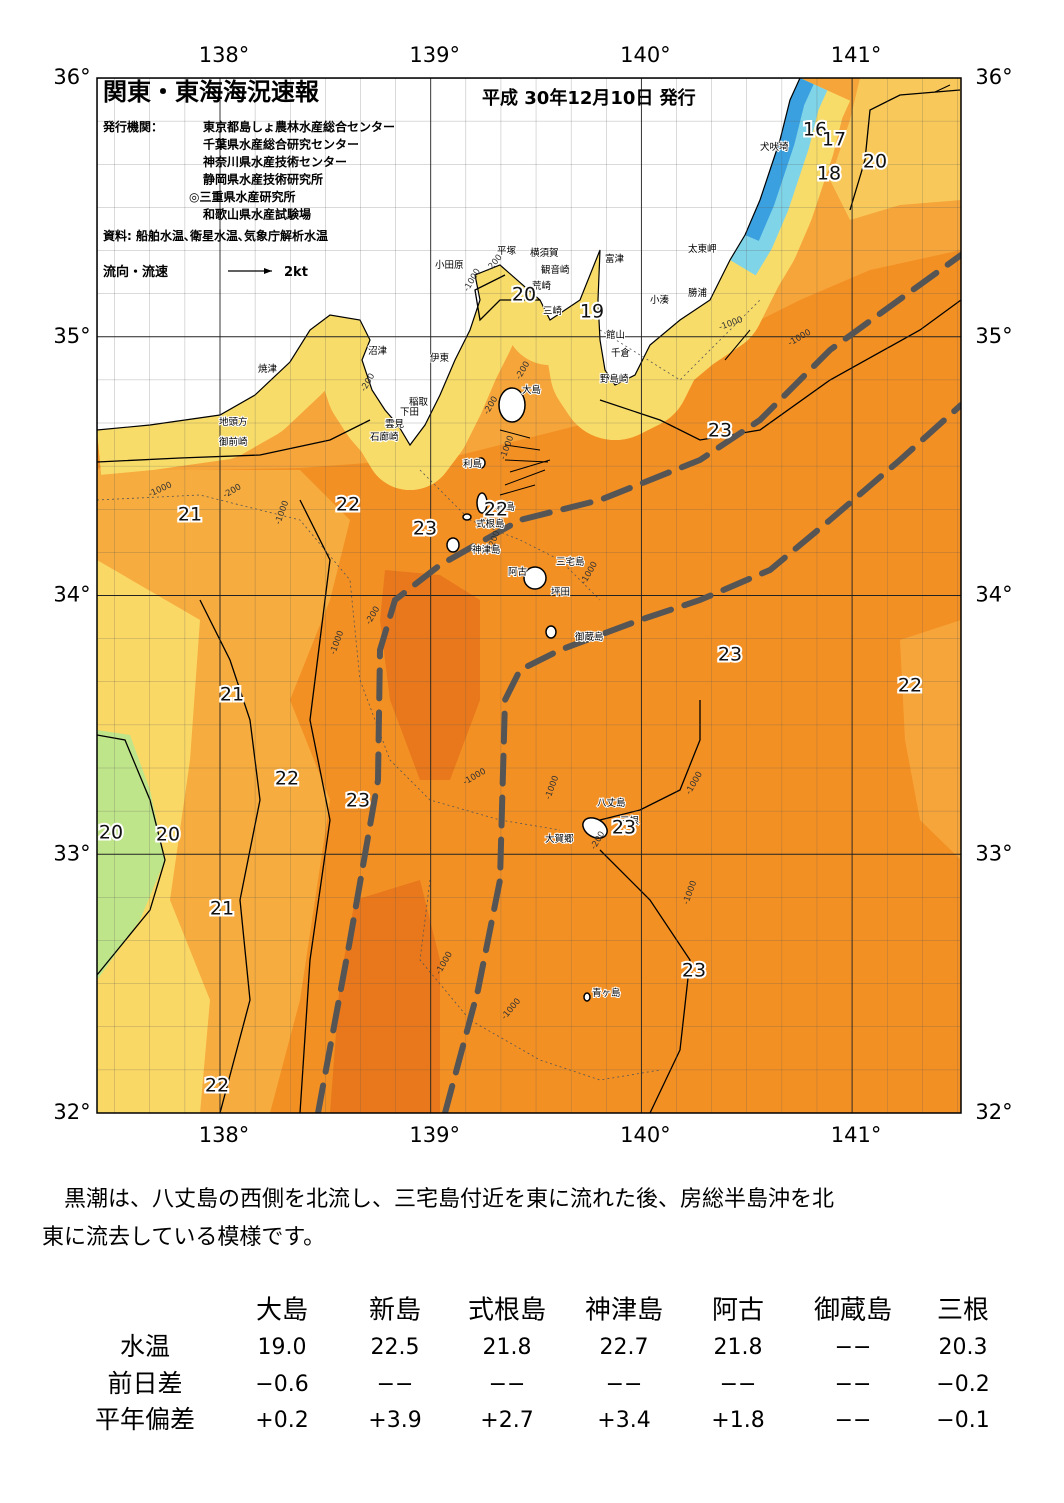  I want to click on place-name: 八丈島, so click(611, 803).